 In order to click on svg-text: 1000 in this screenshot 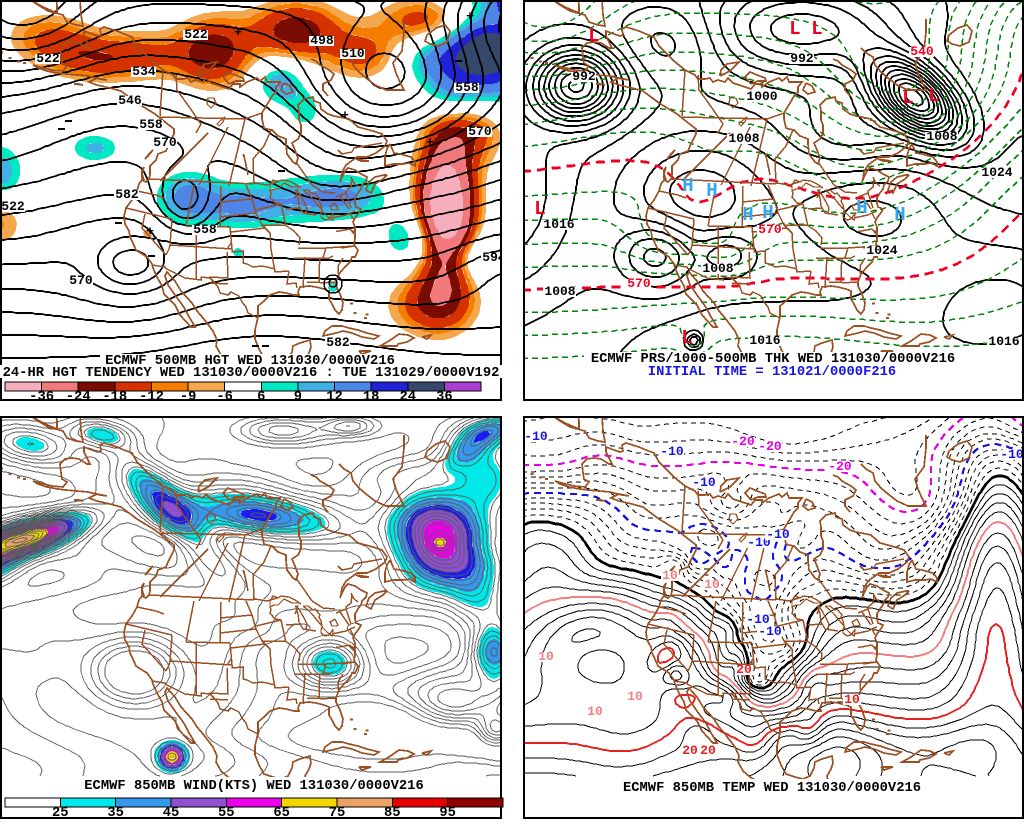, I will do `click(761, 96)`.